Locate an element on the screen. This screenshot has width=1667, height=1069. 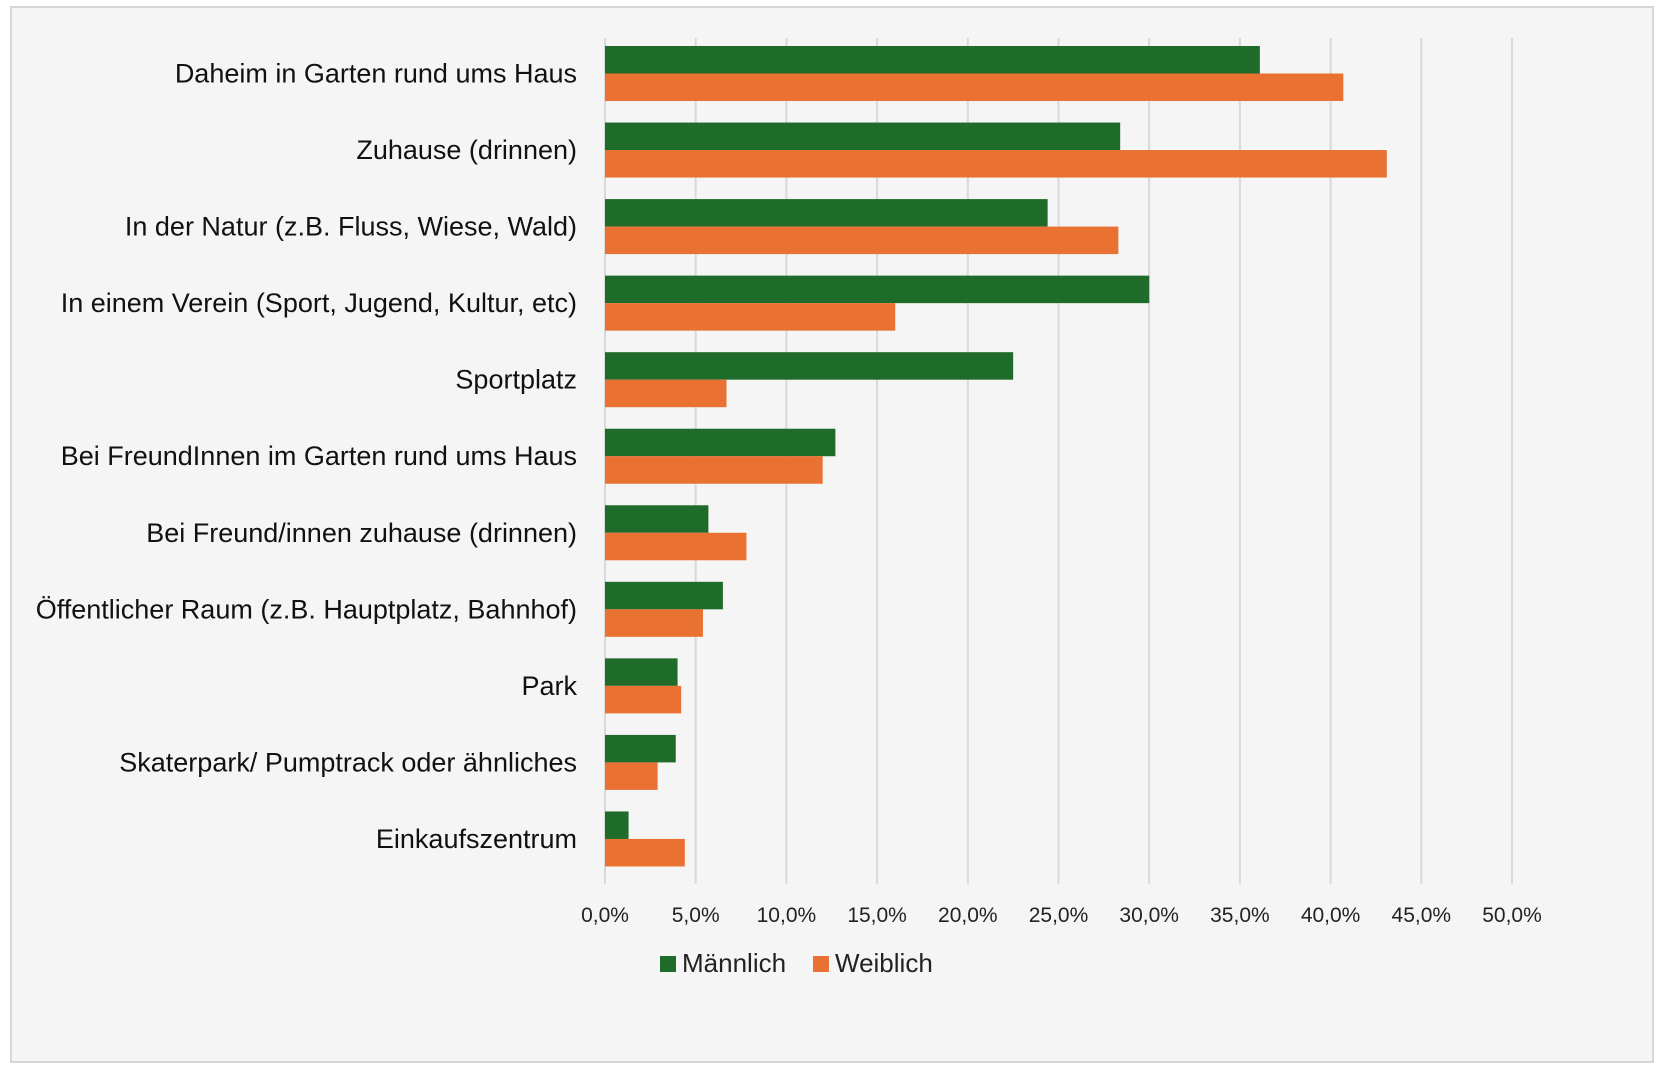
x-tick-label: 50,0% is located at coordinates (1512, 915).